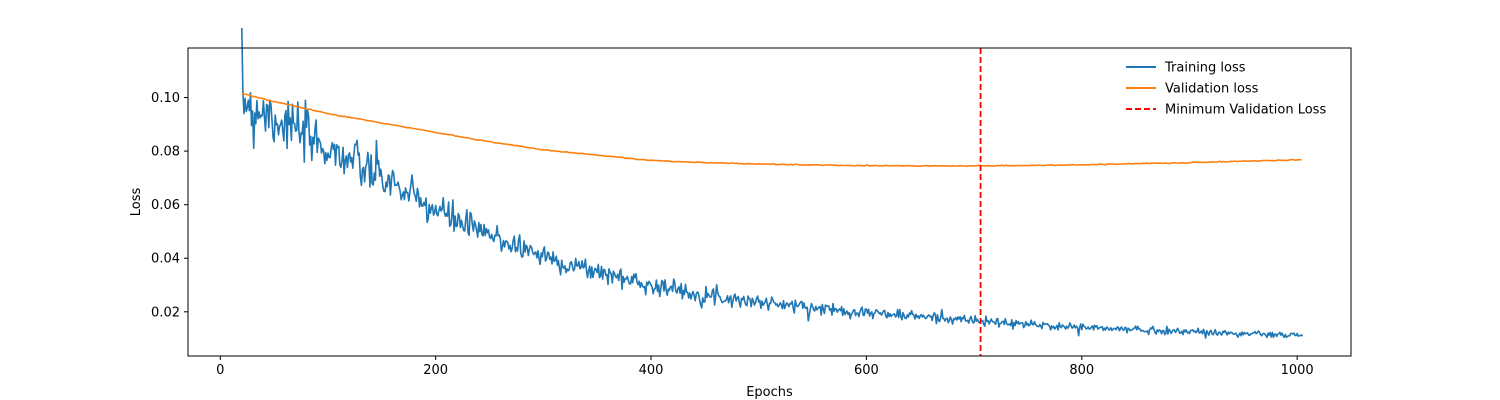 This screenshot has width=1500, height=400. What do you see at coordinates (1245, 110) in the screenshot?
I see `legend-label-minimum-validation-loss: Minimum Validation Loss` at bounding box center [1245, 110].